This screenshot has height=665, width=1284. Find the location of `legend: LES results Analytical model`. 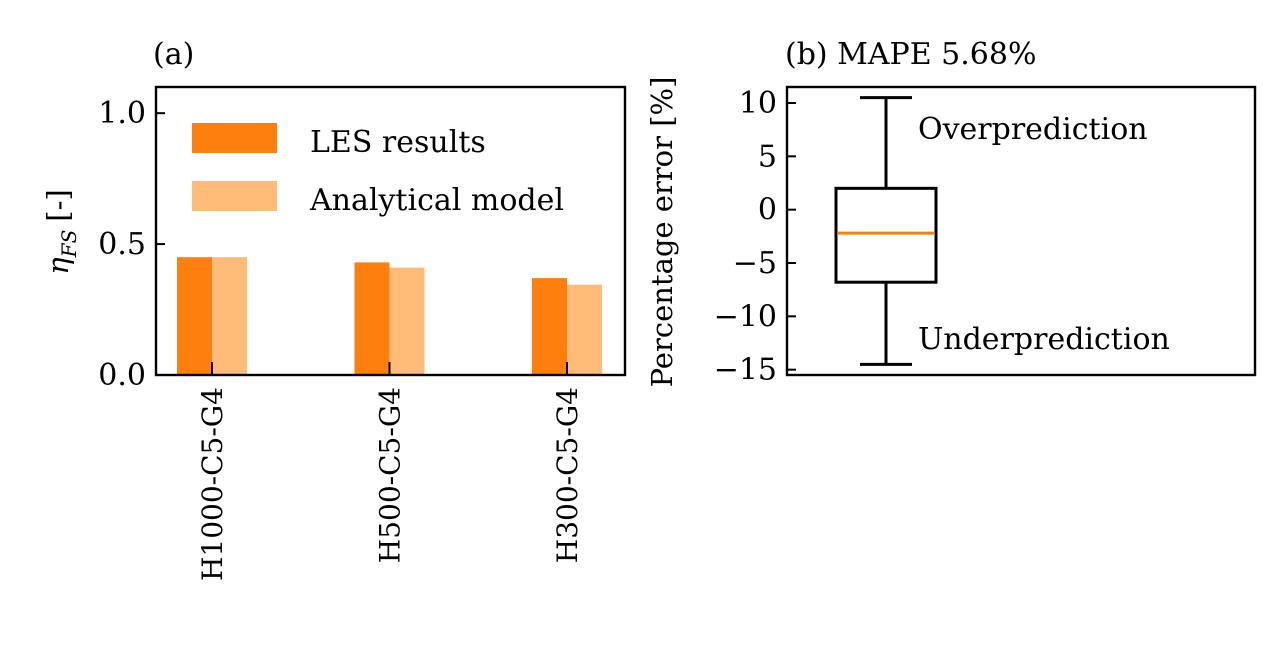

legend: LES results Analytical model is located at coordinates (378, 170).